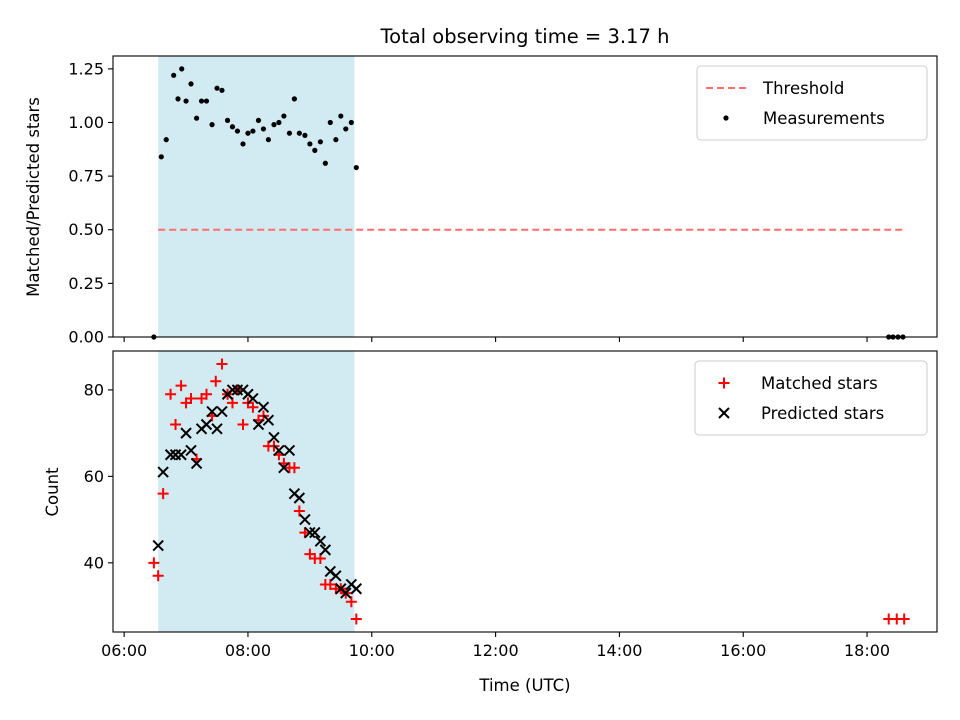 This screenshot has height=720, width=960. Describe the element at coordinates (86, 337) in the screenshot. I see `top-y-tick-label: 0.00` at that location.